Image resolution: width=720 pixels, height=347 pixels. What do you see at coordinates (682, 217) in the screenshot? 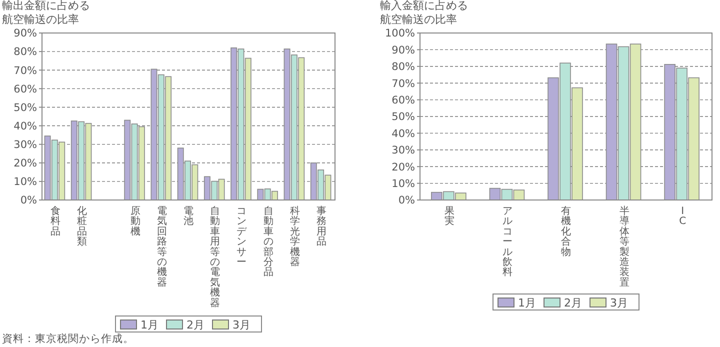
I see `x-tick-label: IC` at bounding box center [682, 217].